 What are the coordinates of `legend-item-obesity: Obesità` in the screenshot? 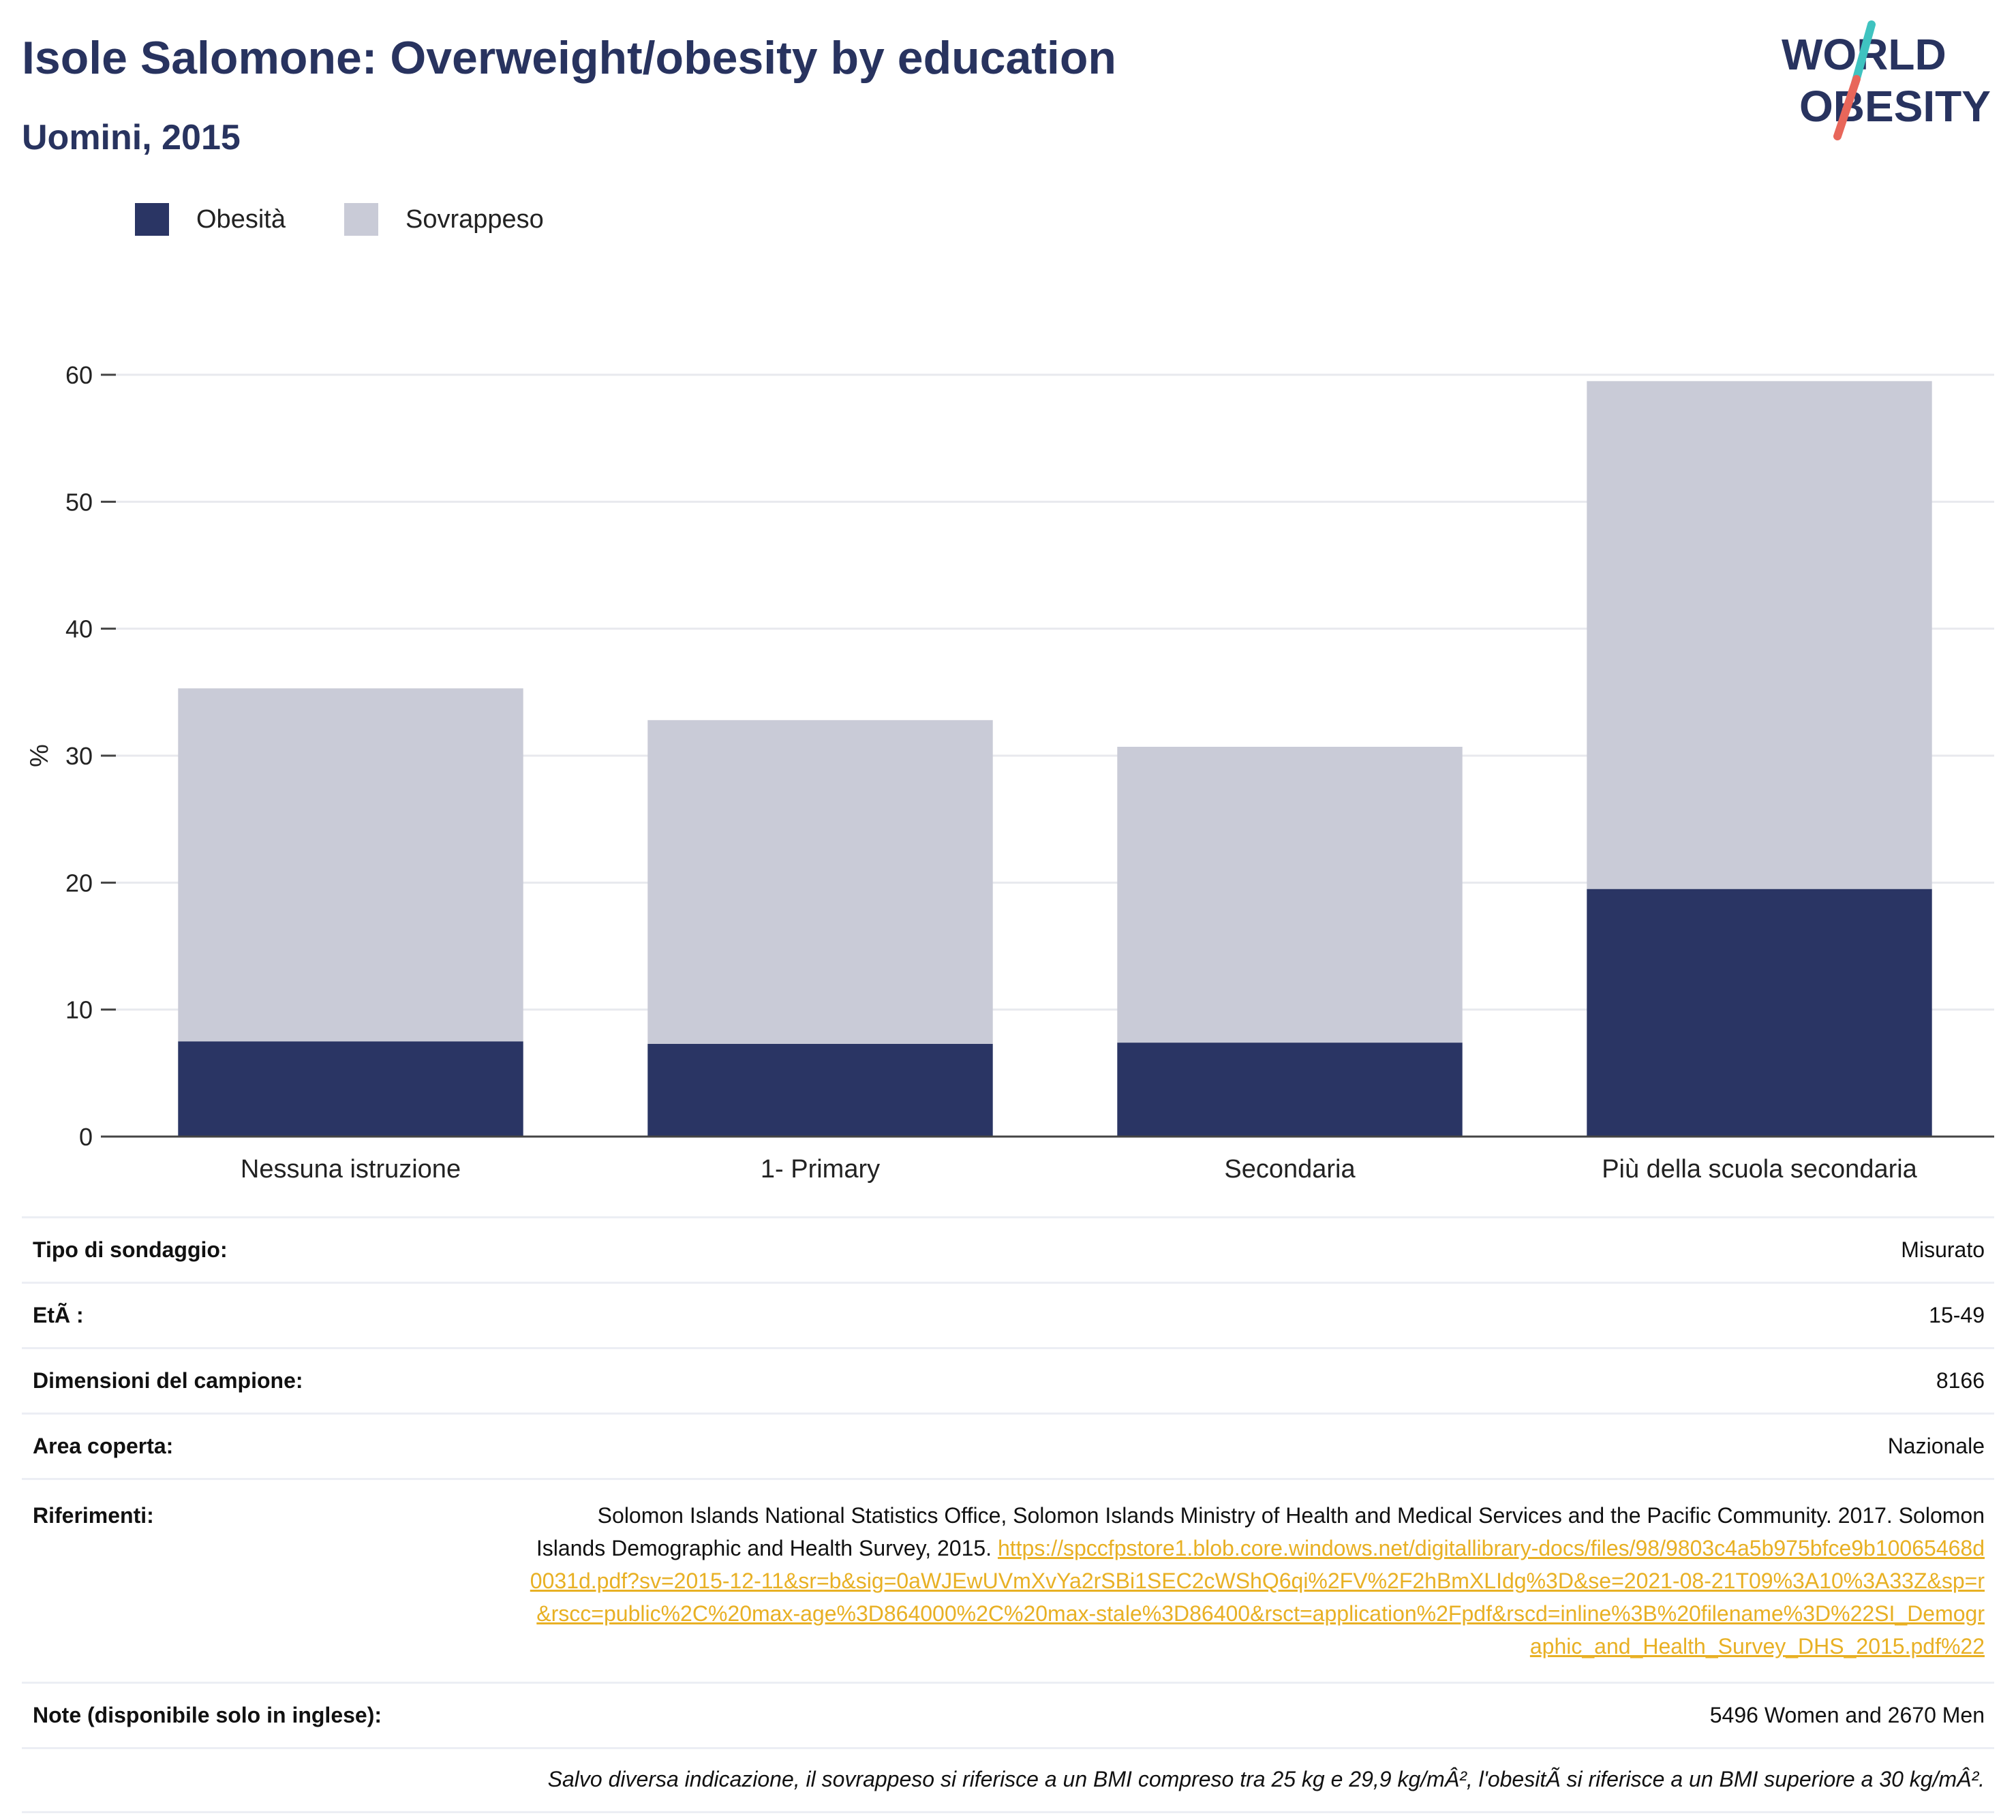 It's located at (210, 219).